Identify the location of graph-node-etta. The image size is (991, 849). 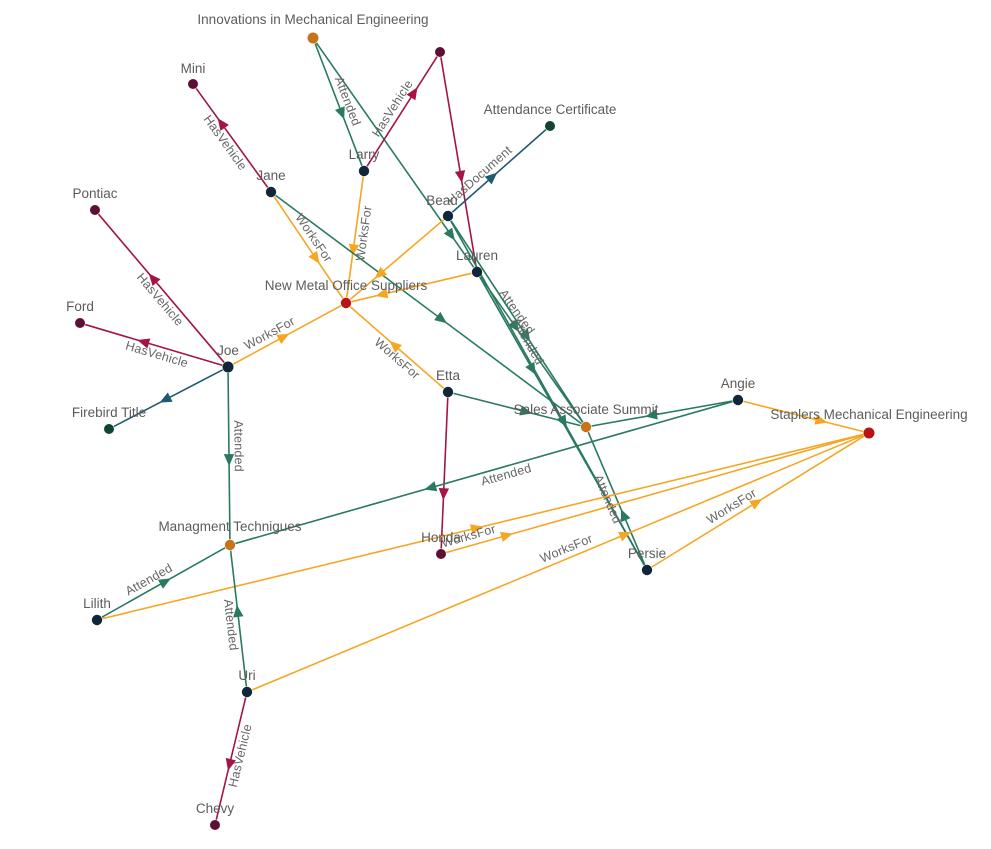
(448, 392).